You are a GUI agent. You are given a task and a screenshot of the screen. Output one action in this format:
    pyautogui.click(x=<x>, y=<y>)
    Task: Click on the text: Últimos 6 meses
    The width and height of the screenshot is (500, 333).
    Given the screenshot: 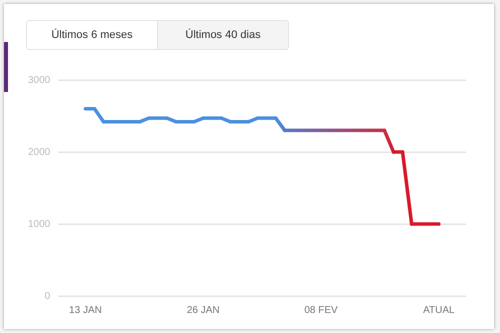 What is the action you would take?
    pyautogui.click(x=92, y=35)
    